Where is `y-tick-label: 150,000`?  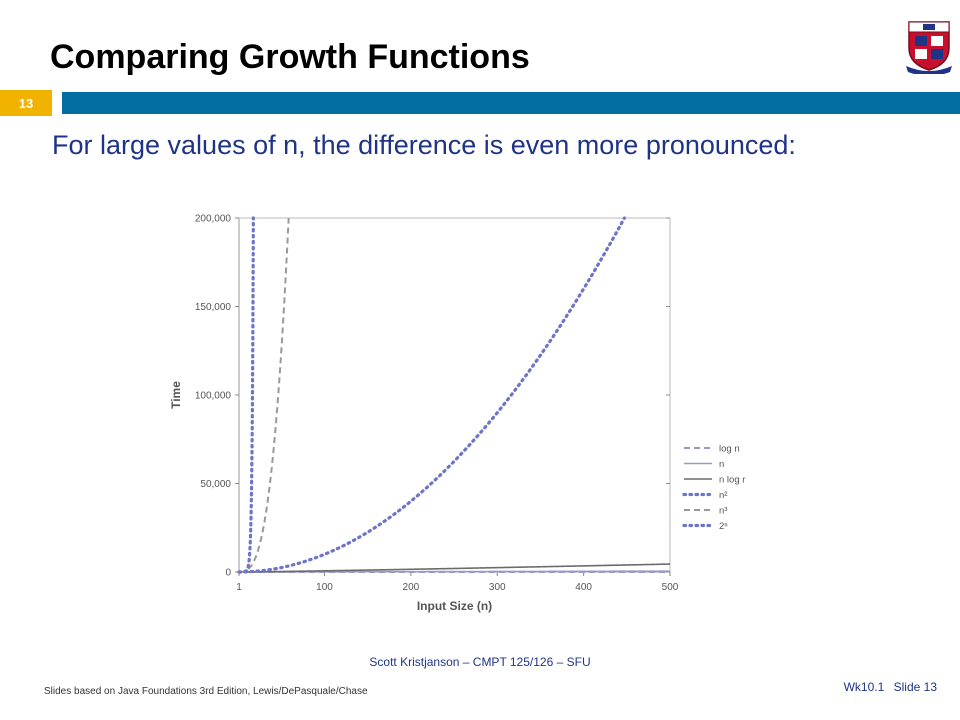
y-tick-label: 150,000 is located at coordinates (213, 307).